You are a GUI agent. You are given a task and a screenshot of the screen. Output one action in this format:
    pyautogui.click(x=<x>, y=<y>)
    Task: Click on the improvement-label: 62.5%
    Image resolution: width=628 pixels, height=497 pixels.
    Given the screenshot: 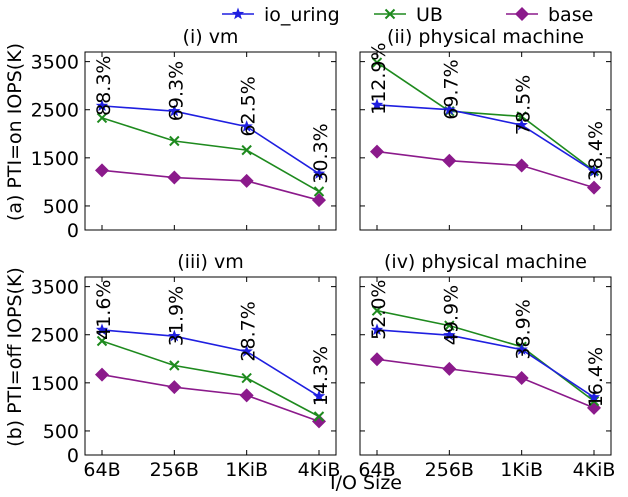 What is the action you would take?
    pyautogui.click(x=249, y=106)
    